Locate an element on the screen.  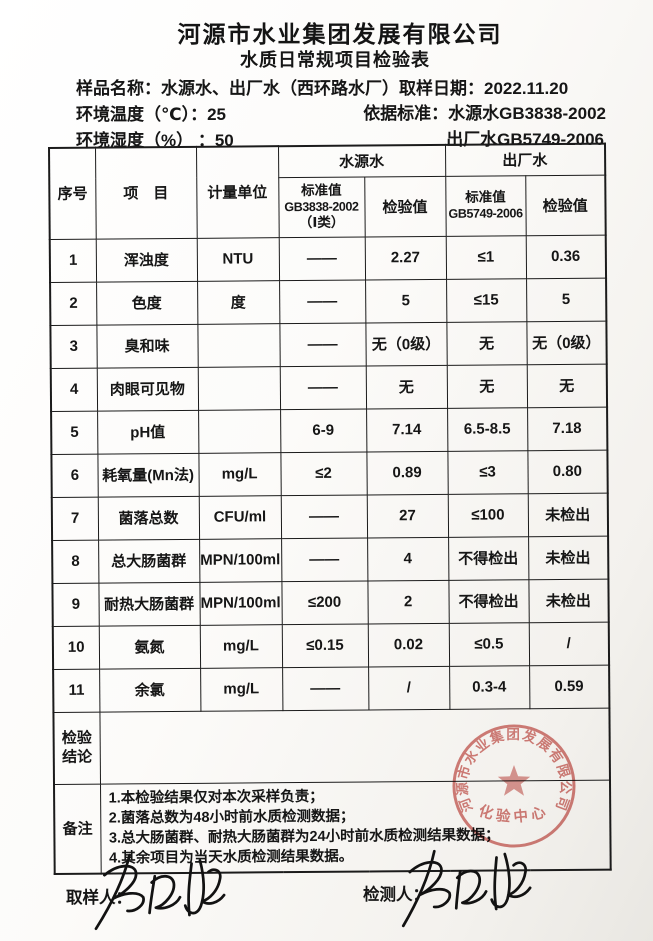
sample-info-line: 样品名称：水源水、出厂水（西环路水厂）取样日期：2022.11.20 is located at coordinates (322, 86).